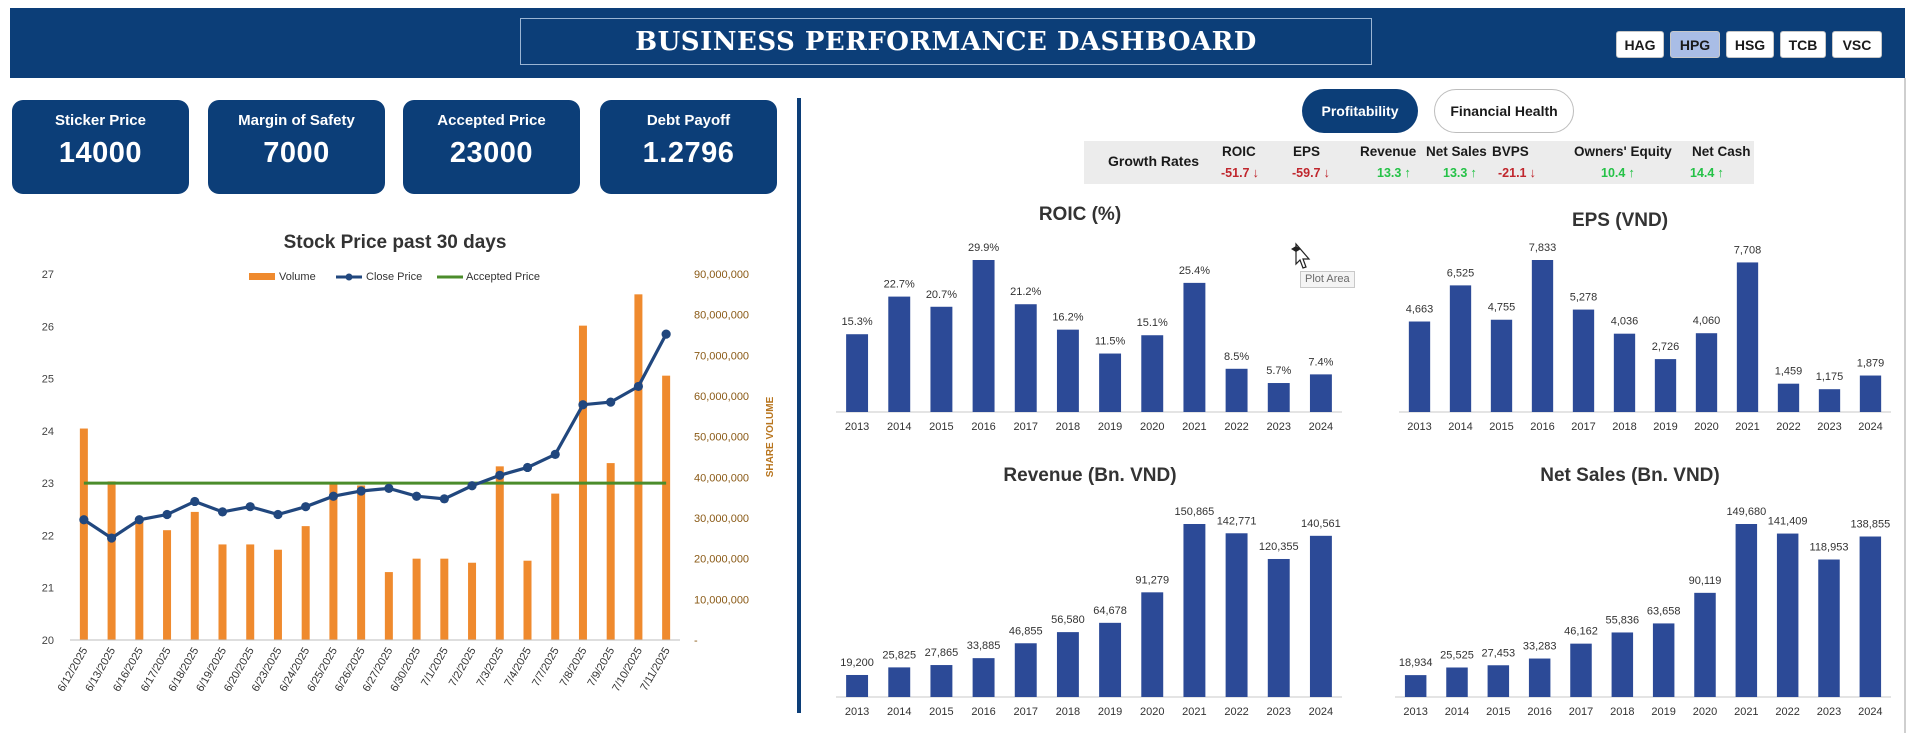 The height and width of the screenshot is (733, 1920). Describe the element at coordinates (1239, 151) in the screenshot. I see `growth-col-roic: ROIC` at that location.